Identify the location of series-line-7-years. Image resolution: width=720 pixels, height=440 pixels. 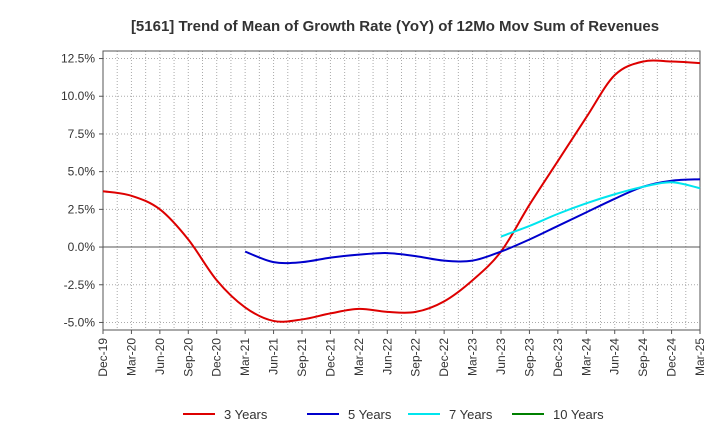
(600, 209).